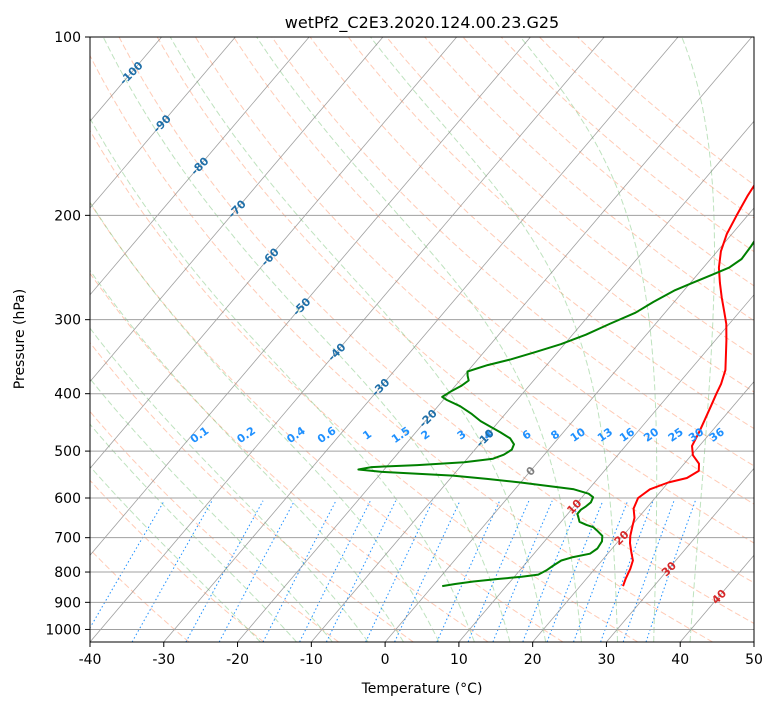 The height and width of the screenshot is (708, 775). What do you see at coordinates (422, 23) in the screenshot?
I see `chart-title: wetPf2_C2E3.2020.124.00.23.G25` at bounding box center [422, 23].